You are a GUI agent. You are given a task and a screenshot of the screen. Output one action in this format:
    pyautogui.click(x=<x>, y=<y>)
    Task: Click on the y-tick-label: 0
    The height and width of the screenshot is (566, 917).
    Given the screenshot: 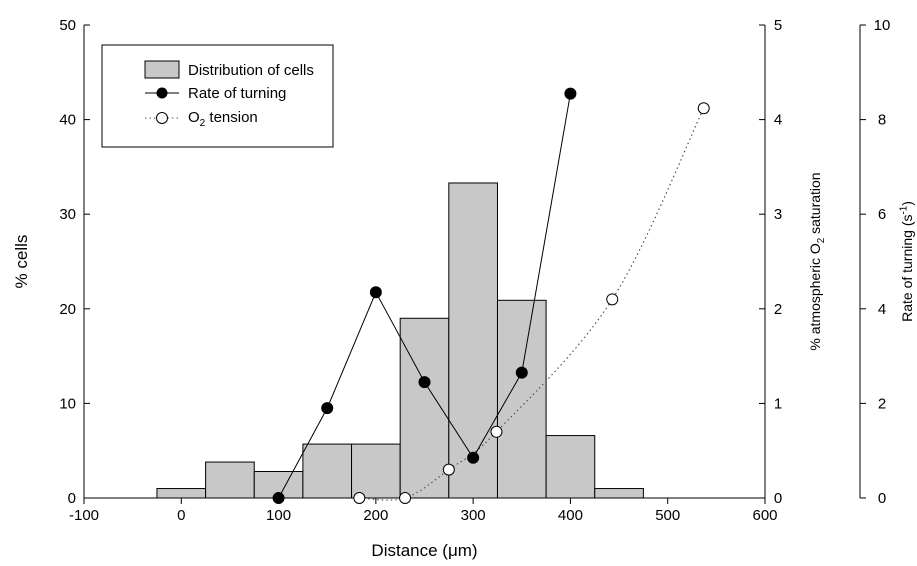 What is the action you would take?
    pyautogui.click(x=72, y=498)
    